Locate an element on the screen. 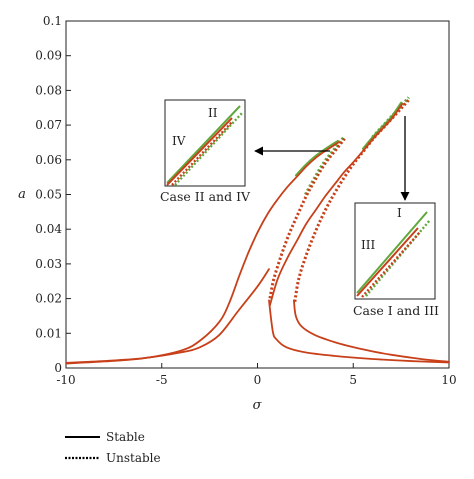 The width and height of the screenshot is (474, 479). x-tick-label: -10 is located at coordinates (65, 380).